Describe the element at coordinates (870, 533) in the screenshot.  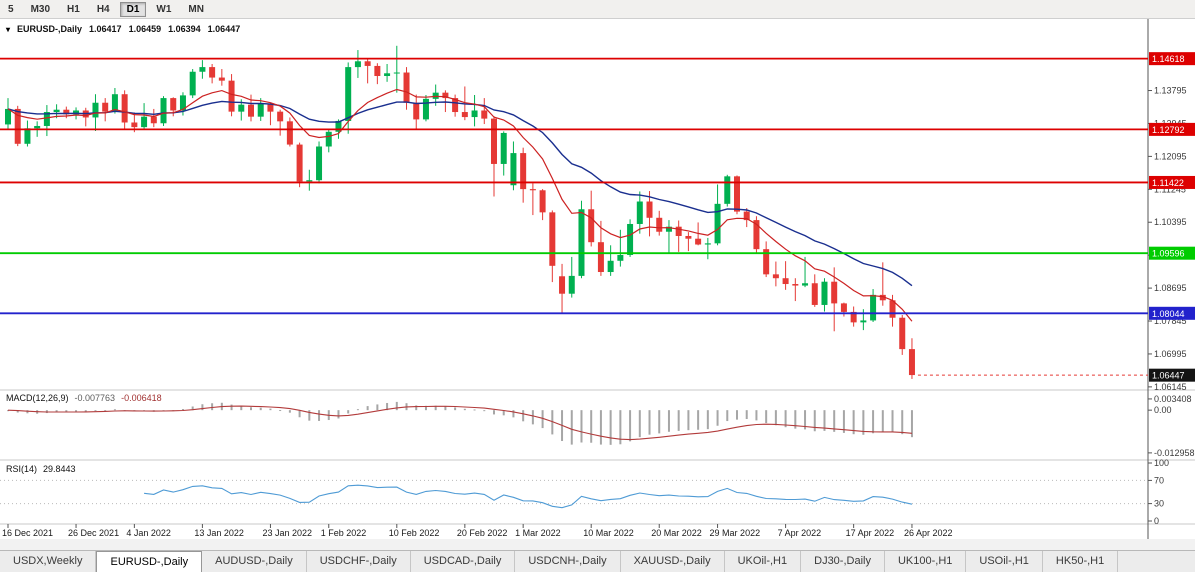
I see `svg-text: 17 Apr 2022` at that location.